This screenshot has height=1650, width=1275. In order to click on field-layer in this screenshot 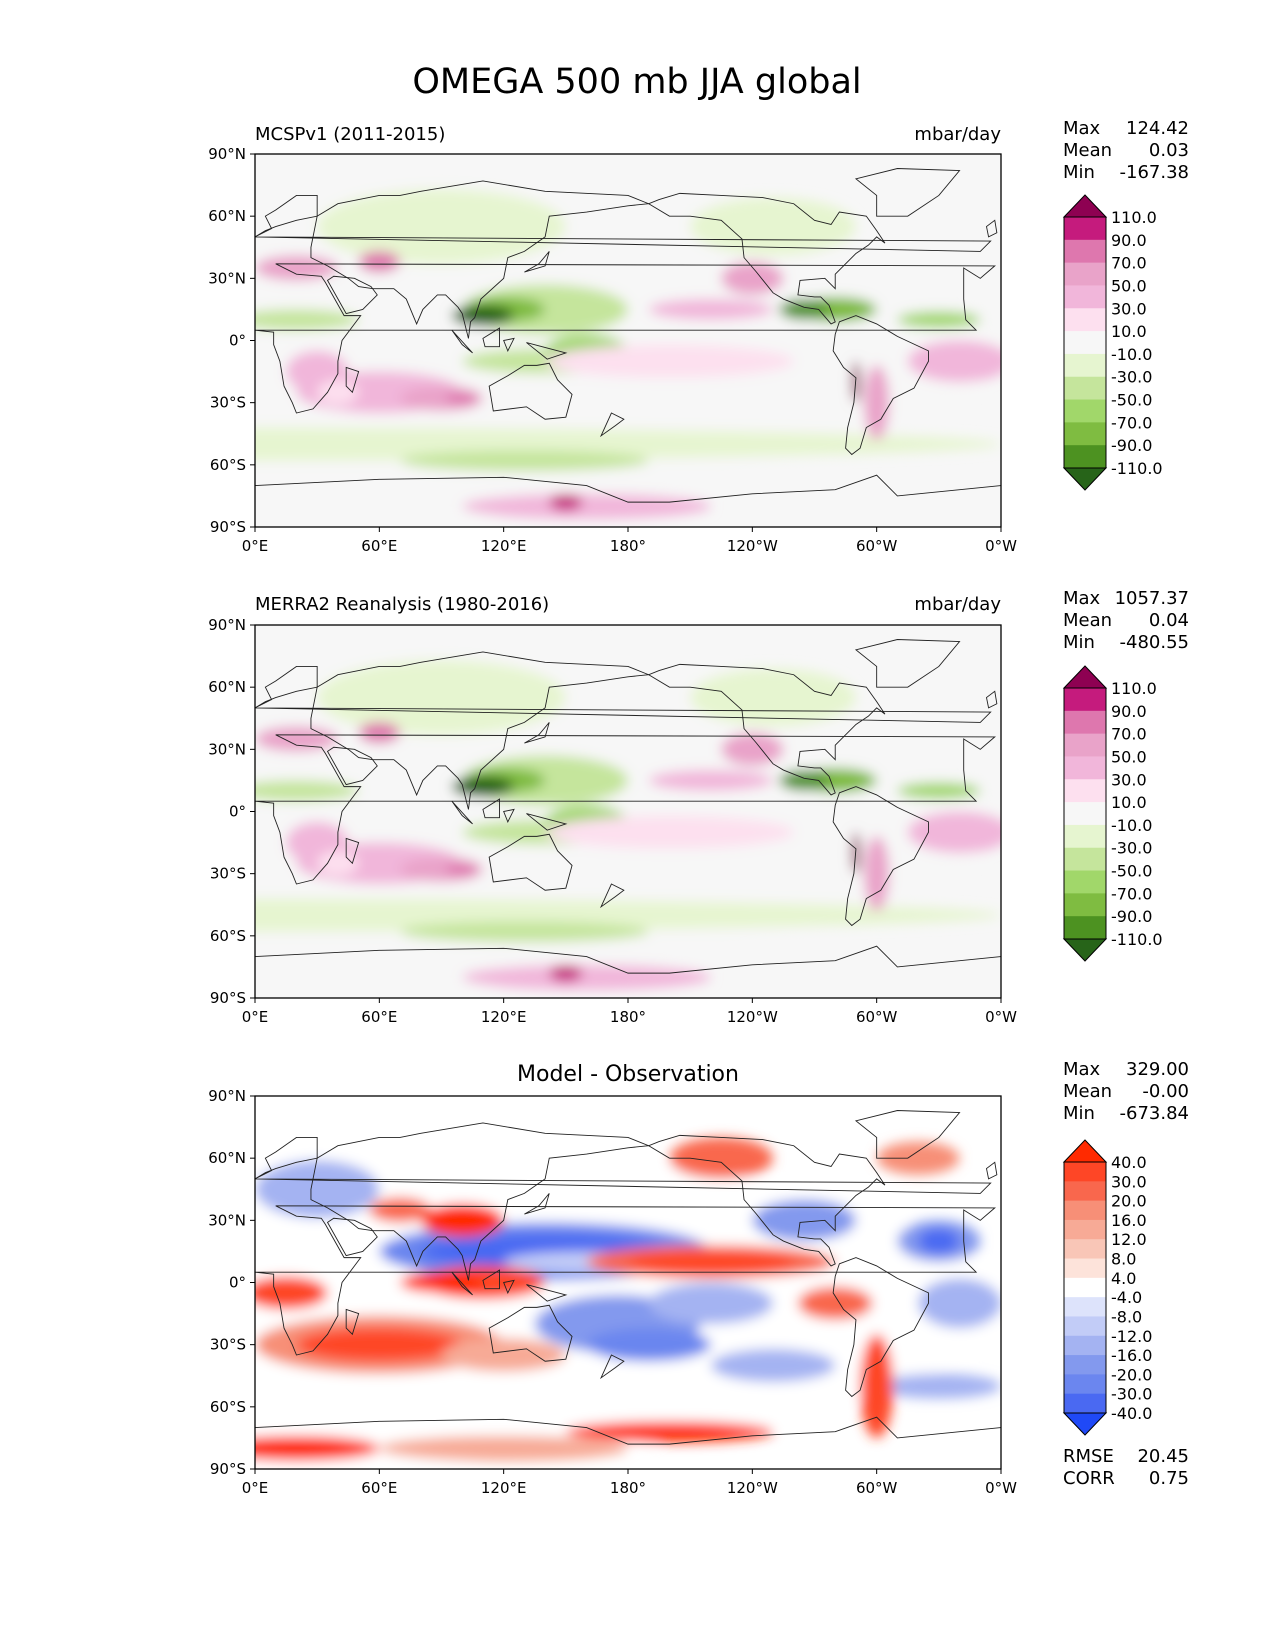, I will do `click(628, 340)`.